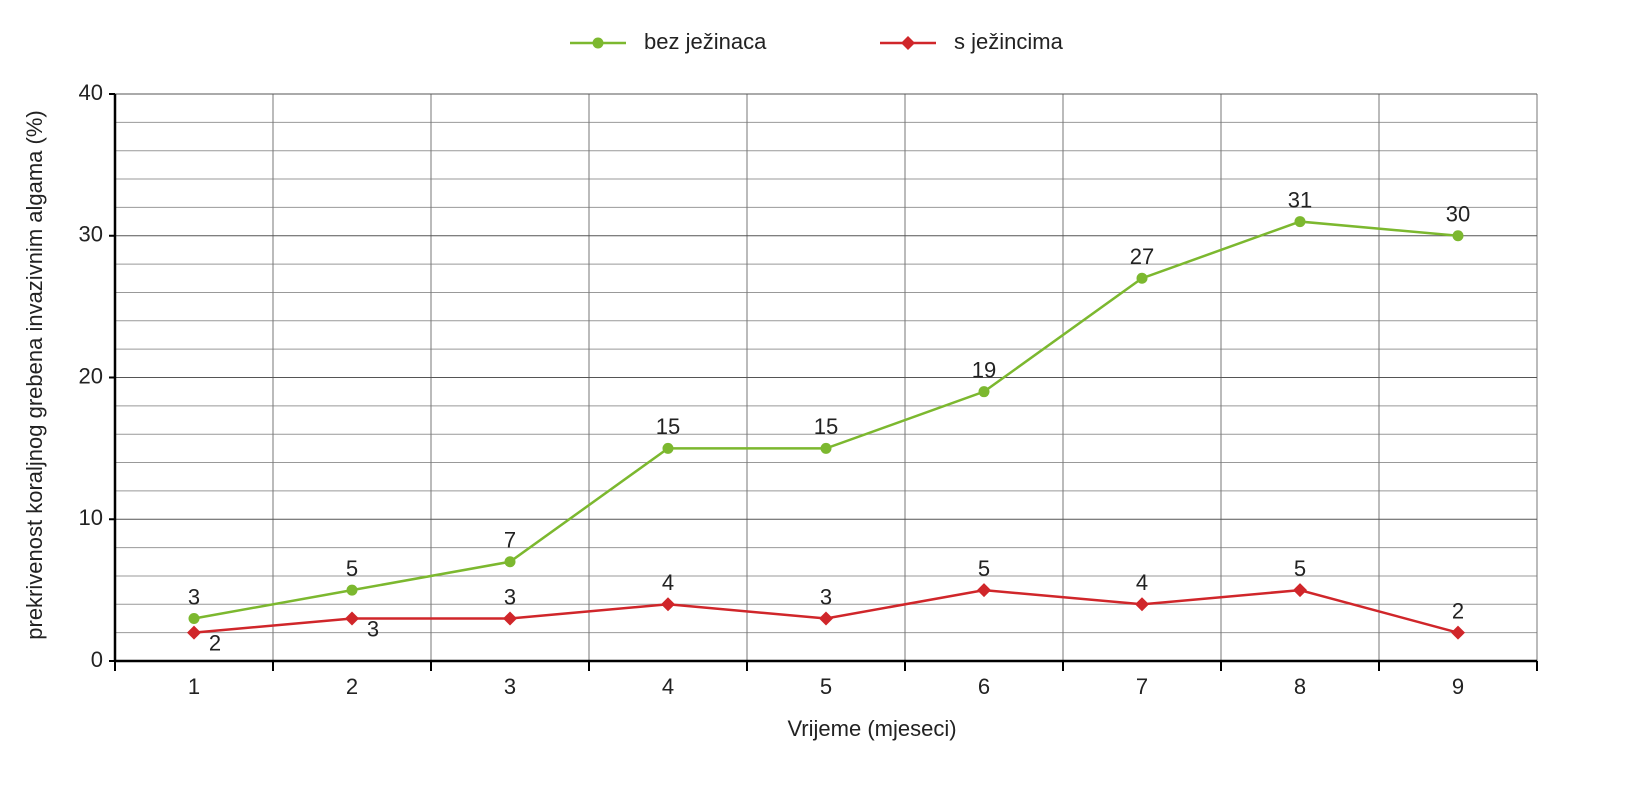 This screenshot has height=805, width=1650. I want to click on x-axis-label: Vrijeme (mjeseci), so click(871, 728).